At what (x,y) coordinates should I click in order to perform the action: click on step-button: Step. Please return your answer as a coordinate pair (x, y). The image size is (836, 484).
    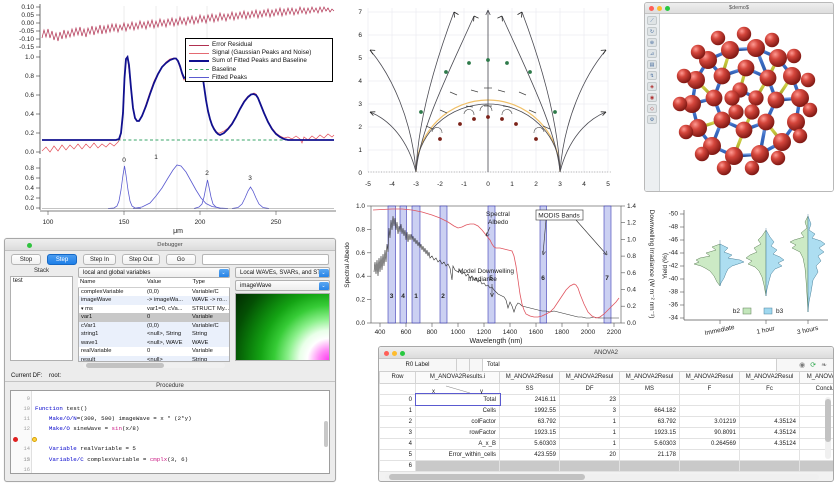
    Looking at the image, I should click on (62, 259).